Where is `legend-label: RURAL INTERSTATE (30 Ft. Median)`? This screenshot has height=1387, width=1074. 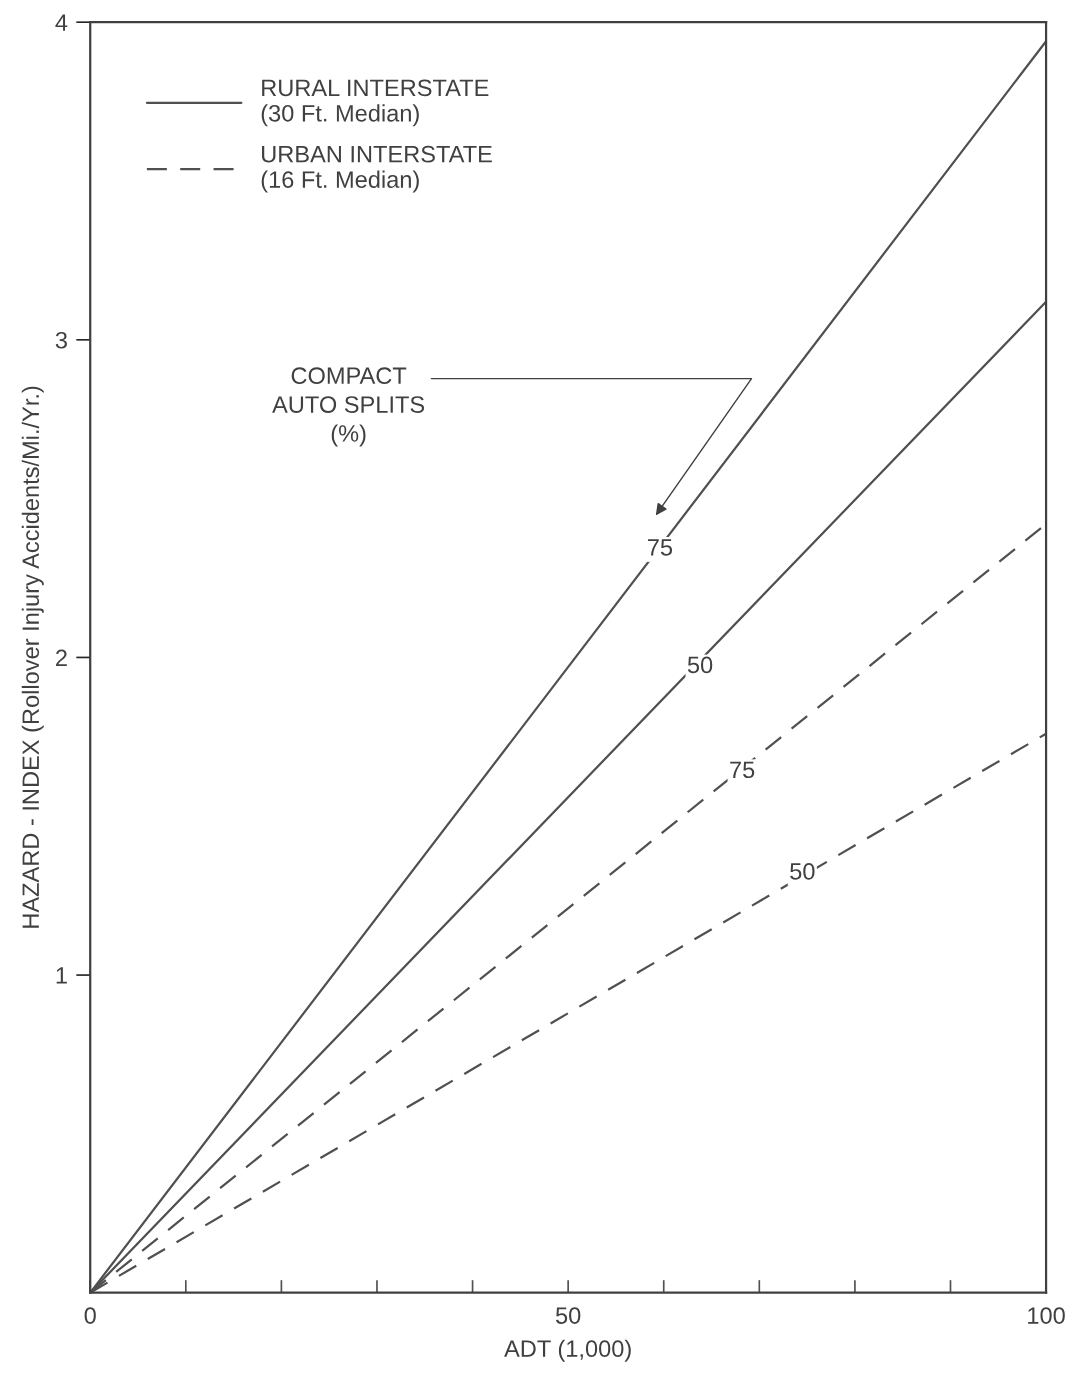 legend-label: RURAL INTERSTATE (30 Ft. Median) is located at coordinates (375, 103).